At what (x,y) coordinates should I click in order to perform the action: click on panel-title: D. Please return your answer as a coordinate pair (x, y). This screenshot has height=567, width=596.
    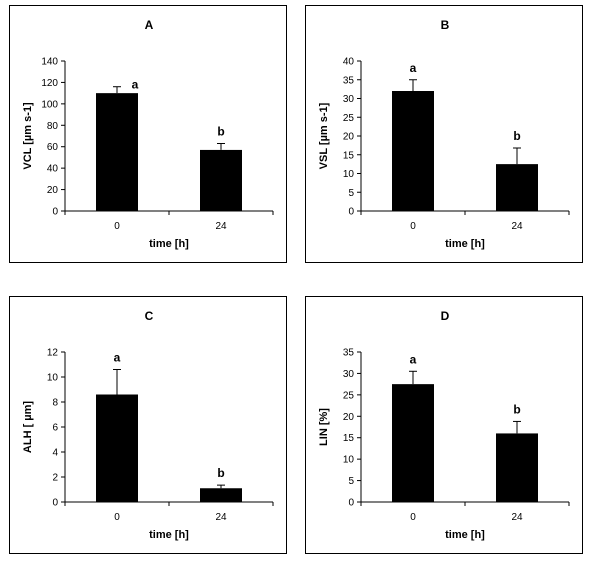
    Looking at the image, I should click on (445, 316).